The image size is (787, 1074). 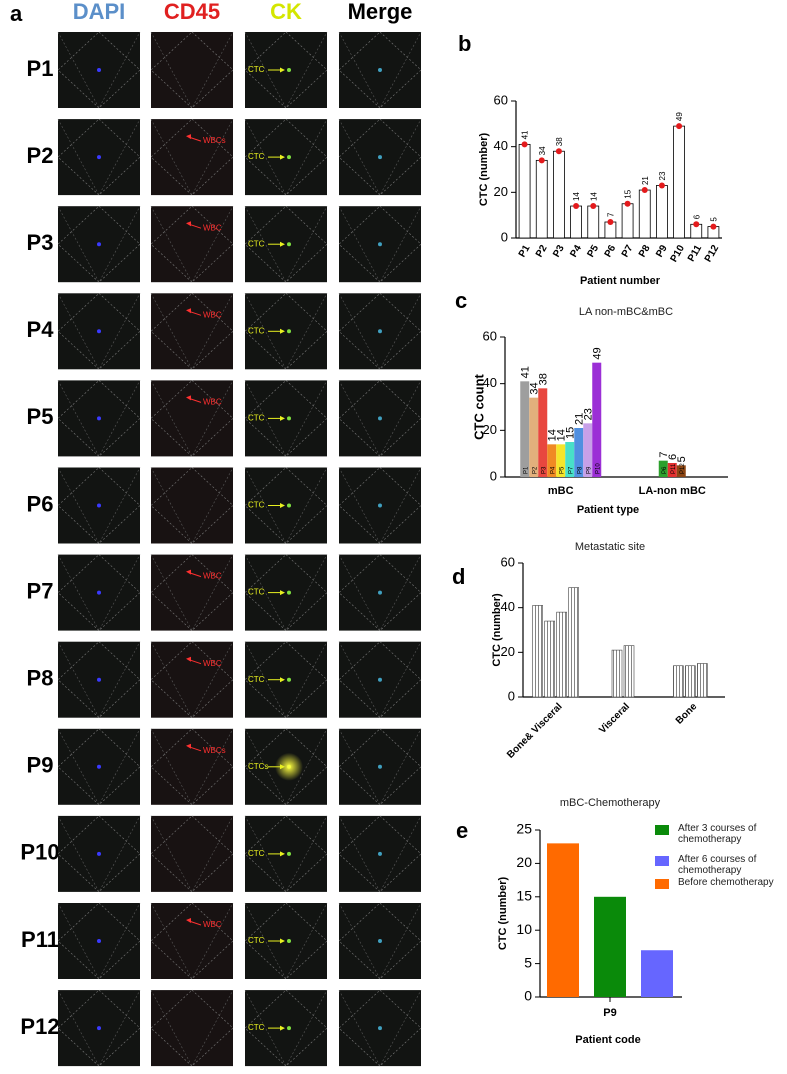 I want to click on bar-label: P3, so click(x=544, y=470).